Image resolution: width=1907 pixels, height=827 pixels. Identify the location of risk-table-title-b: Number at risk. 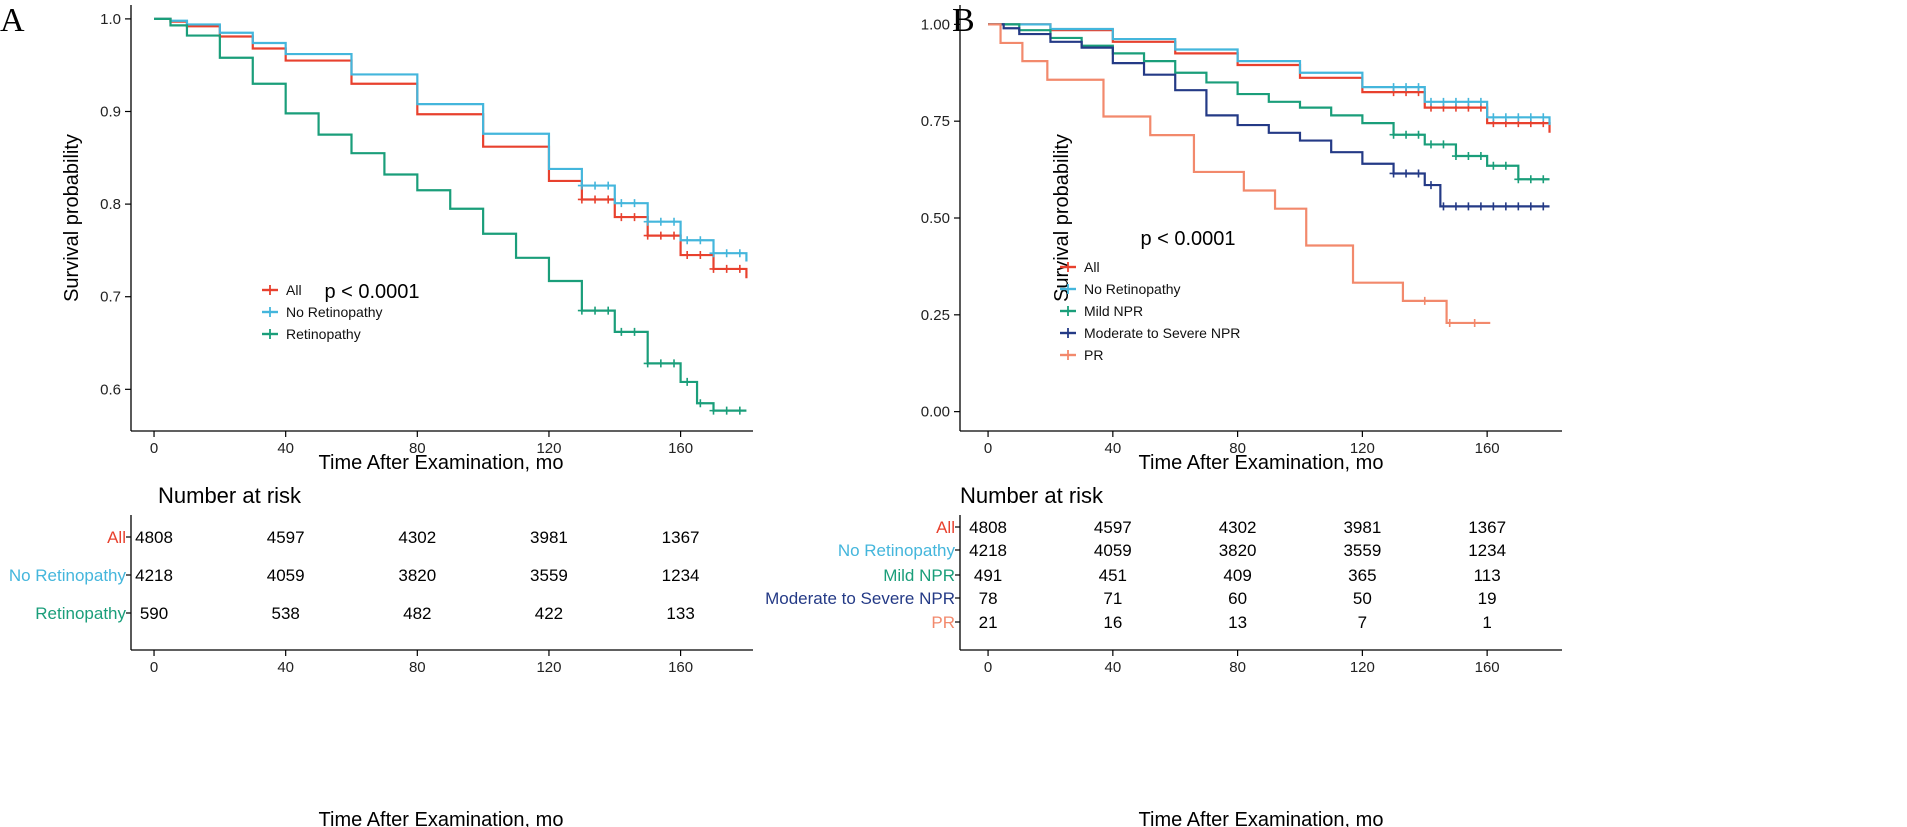
(1032, 495).